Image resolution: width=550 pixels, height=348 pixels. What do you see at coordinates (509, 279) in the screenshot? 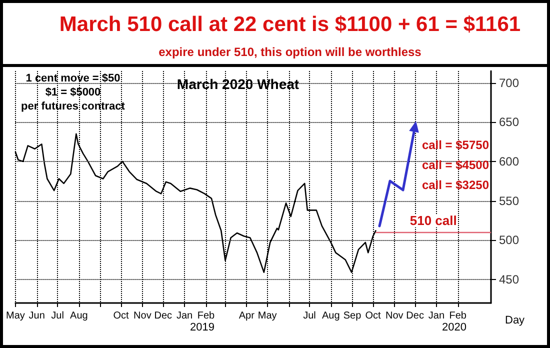
I see `y-tick-label: 450` at bounding box center [509, 279].